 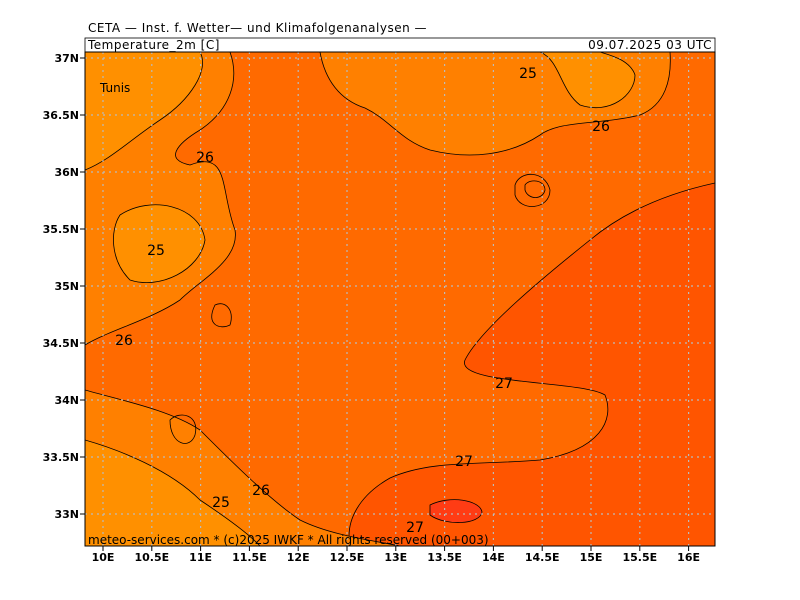 What do you see at coordinates (650, 45) in the screenshot?
I see `valid-time: 09.07.2025 03 UTC` at bounding box center [650, 45].